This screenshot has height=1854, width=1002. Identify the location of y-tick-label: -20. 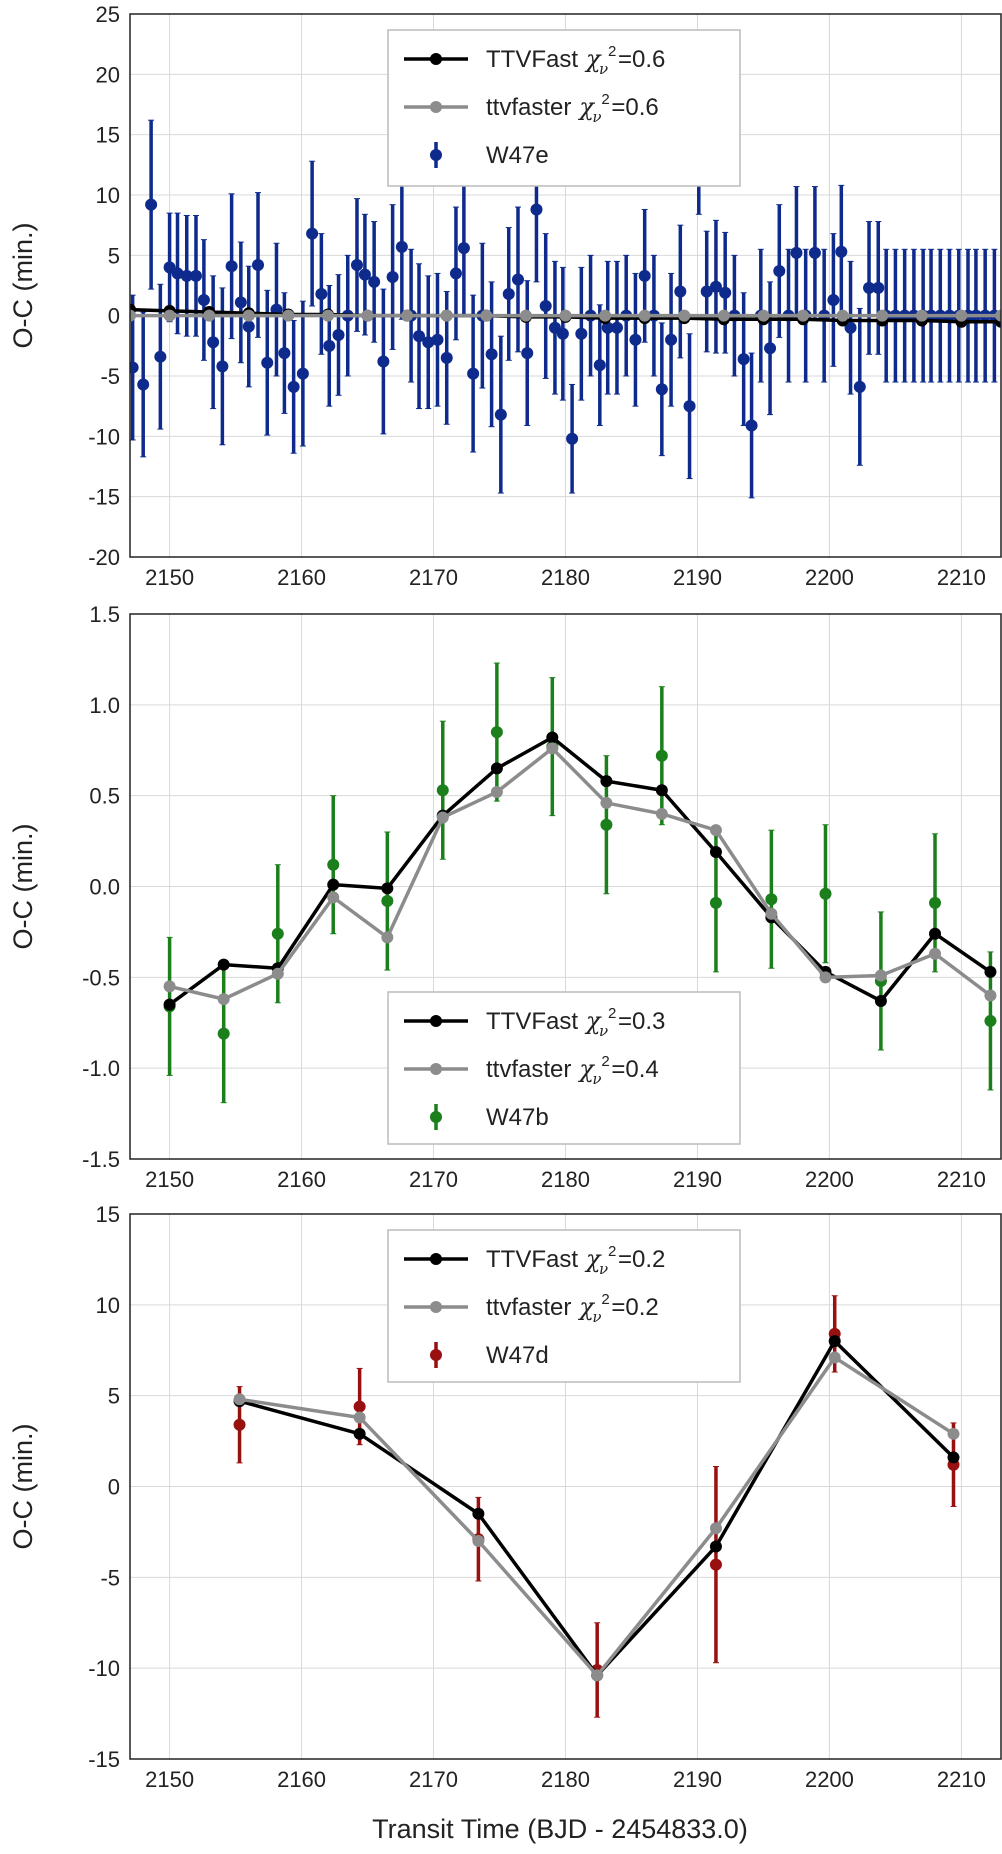
(104, 557).